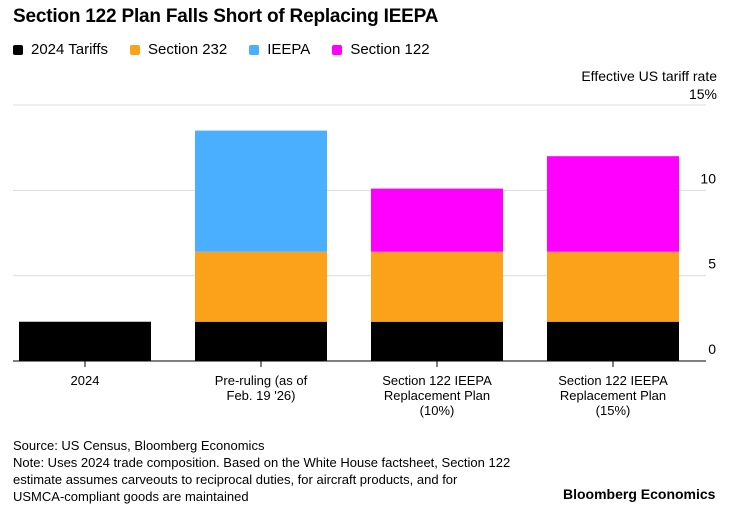 The width and height of the screenshot is (746, 514). Describe the element at coordinates (712, 349) in the screenshot. I see `y-tick-label: 0` at that location.